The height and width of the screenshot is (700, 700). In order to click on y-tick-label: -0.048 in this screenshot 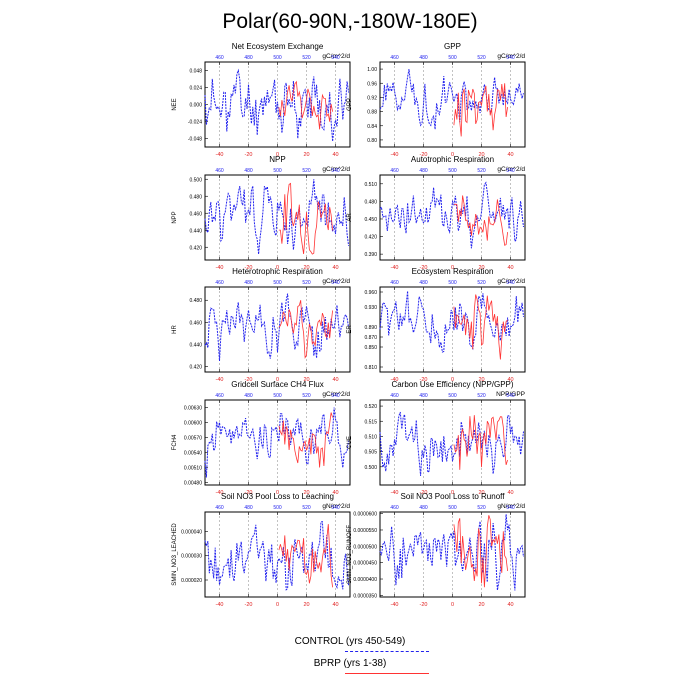, I will do `click(195, 140)`.